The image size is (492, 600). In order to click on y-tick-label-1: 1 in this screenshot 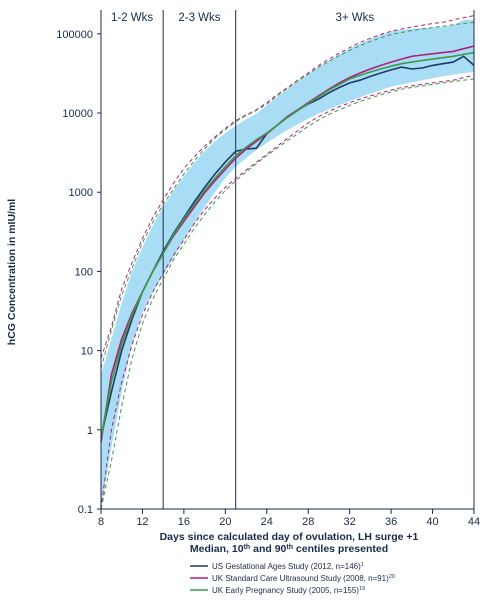, I will do `click(90, 431)`.